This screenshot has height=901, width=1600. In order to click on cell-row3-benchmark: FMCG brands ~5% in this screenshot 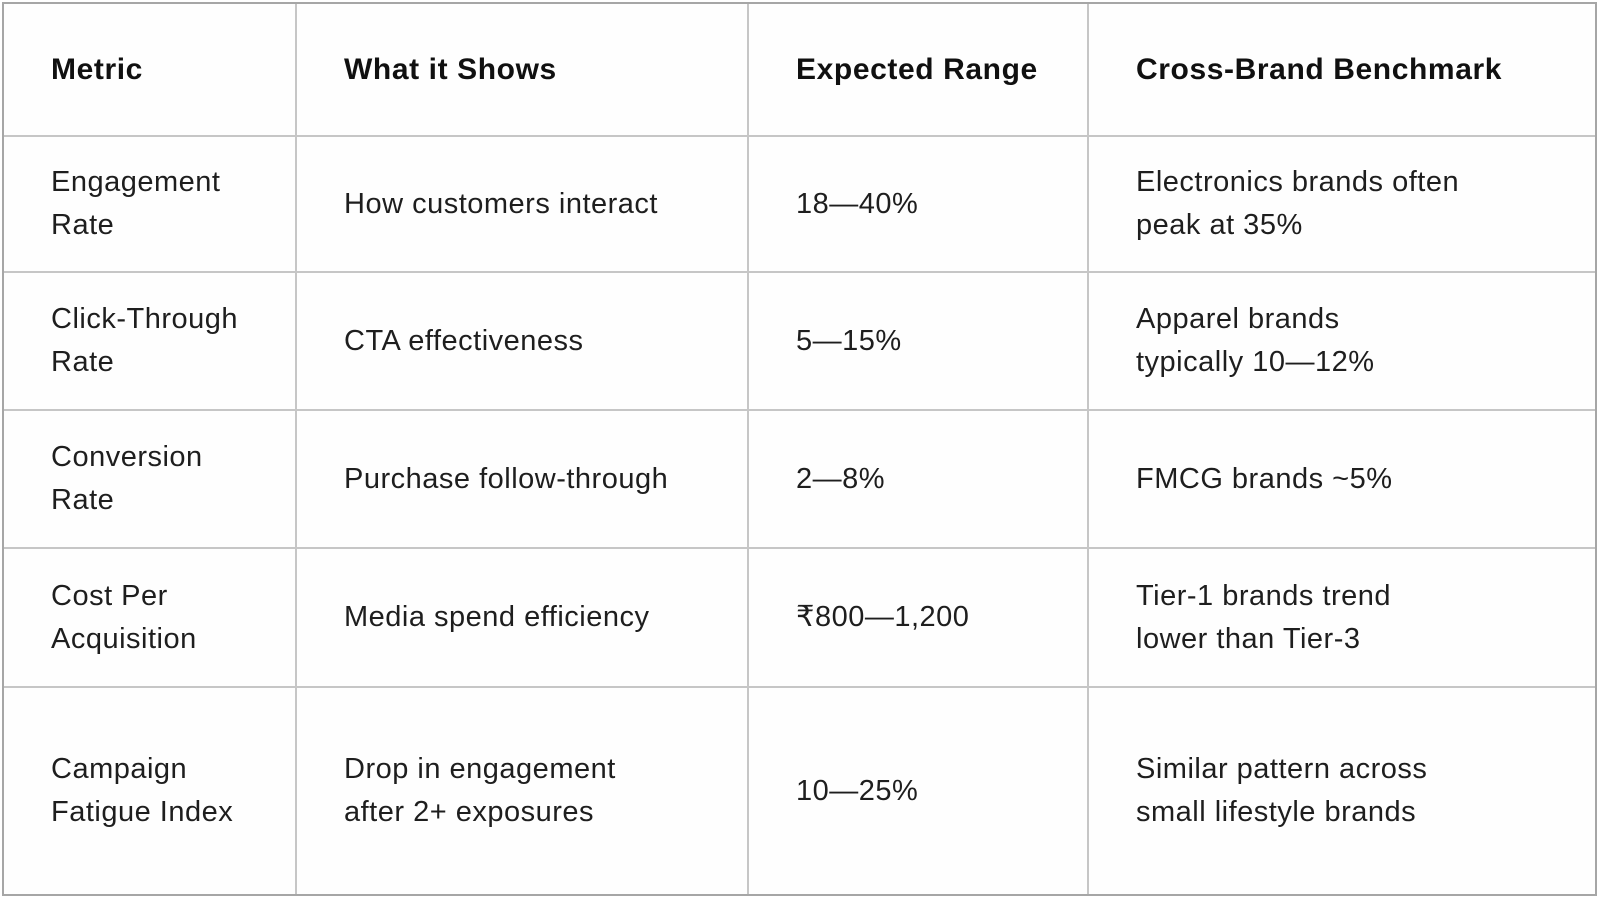, I will do `click(1342, 479)`.